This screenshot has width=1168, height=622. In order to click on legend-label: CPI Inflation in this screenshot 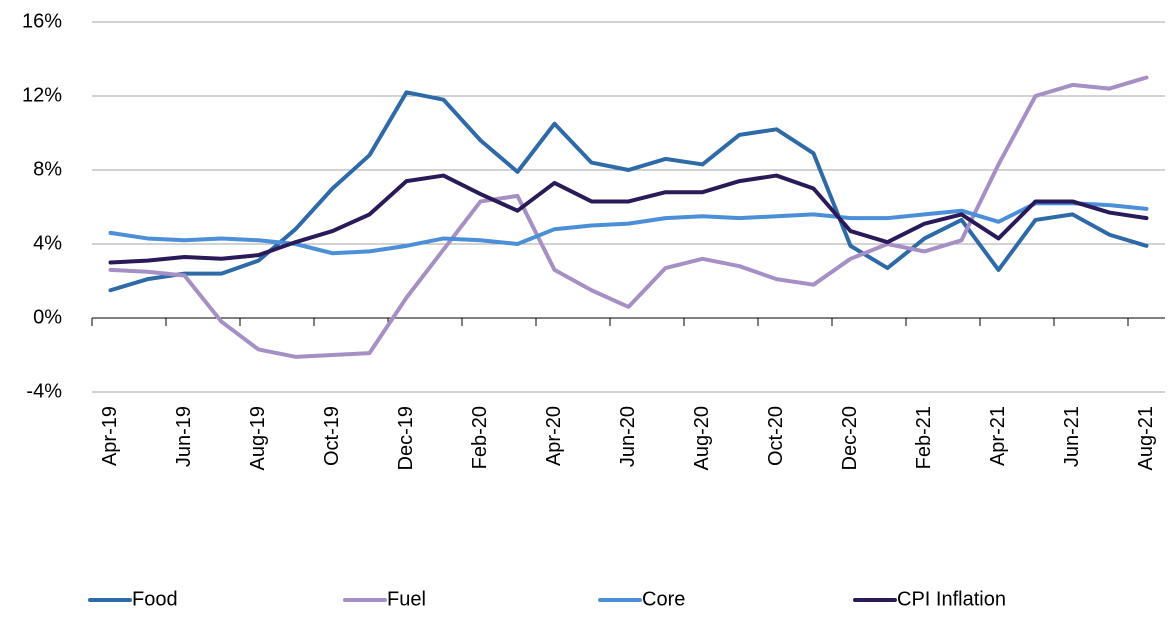, I will do `click(951, 599)`.